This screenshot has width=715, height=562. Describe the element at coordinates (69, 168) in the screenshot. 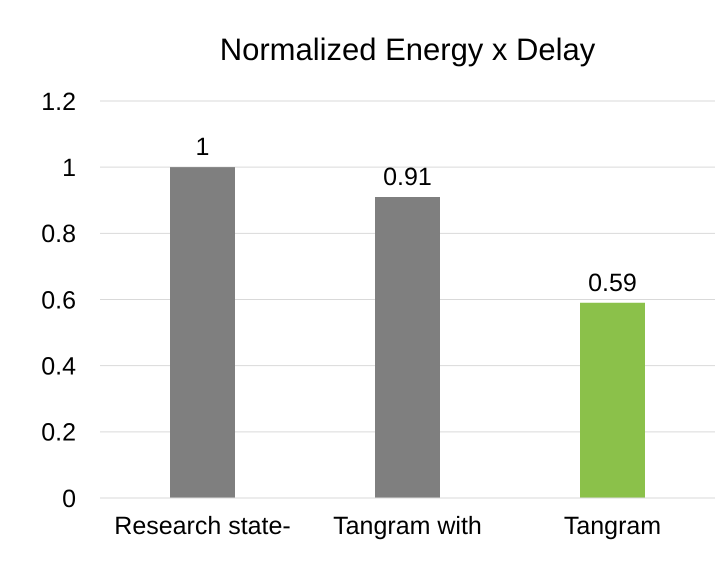

I see `y-tick-label: 1` at that location.